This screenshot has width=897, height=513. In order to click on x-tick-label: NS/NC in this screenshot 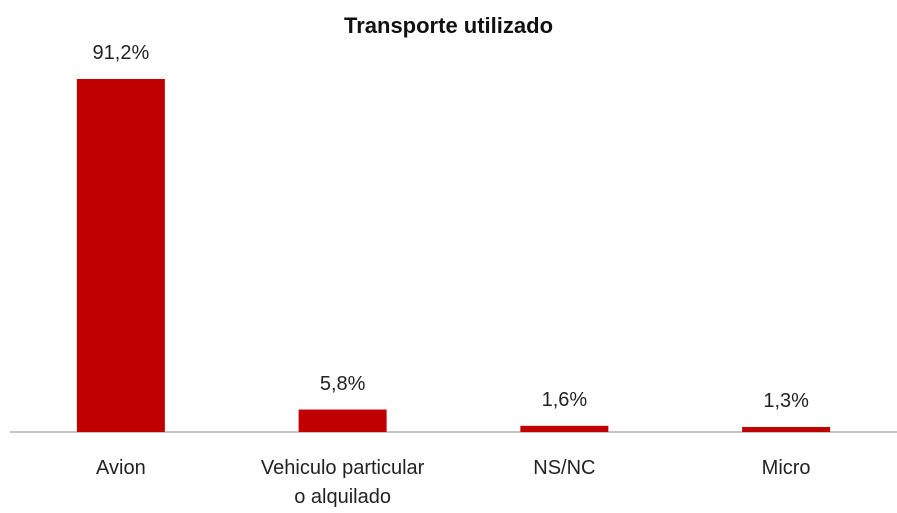, I will do `click(564, 468)`.